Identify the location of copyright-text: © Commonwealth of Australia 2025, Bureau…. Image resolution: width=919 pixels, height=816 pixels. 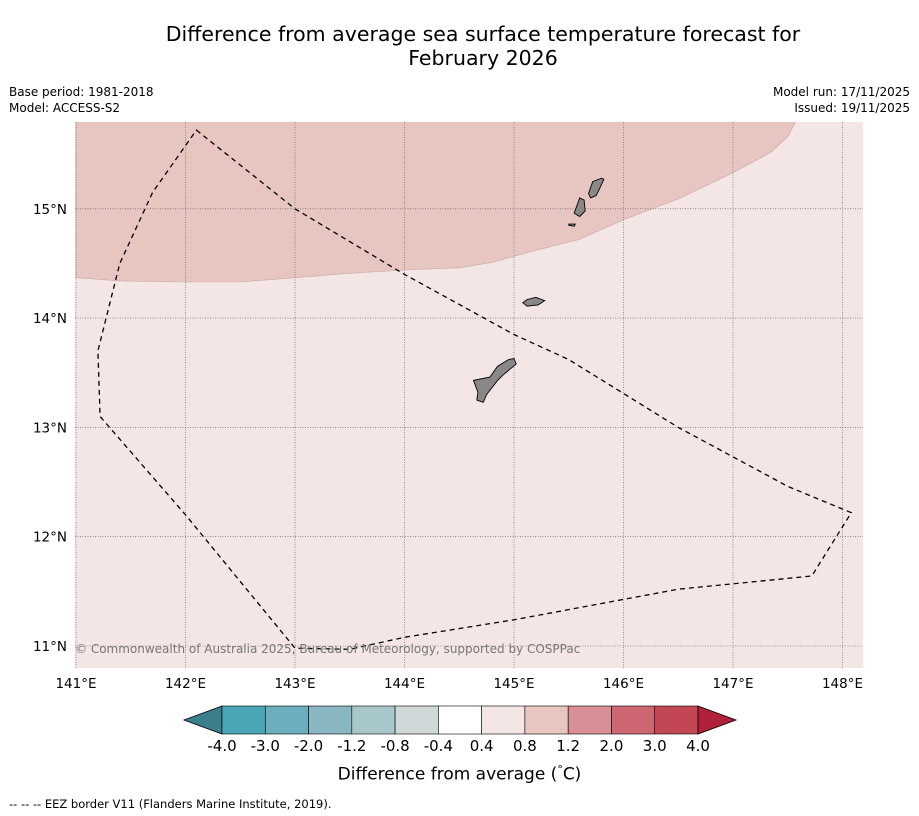
(327, 649).